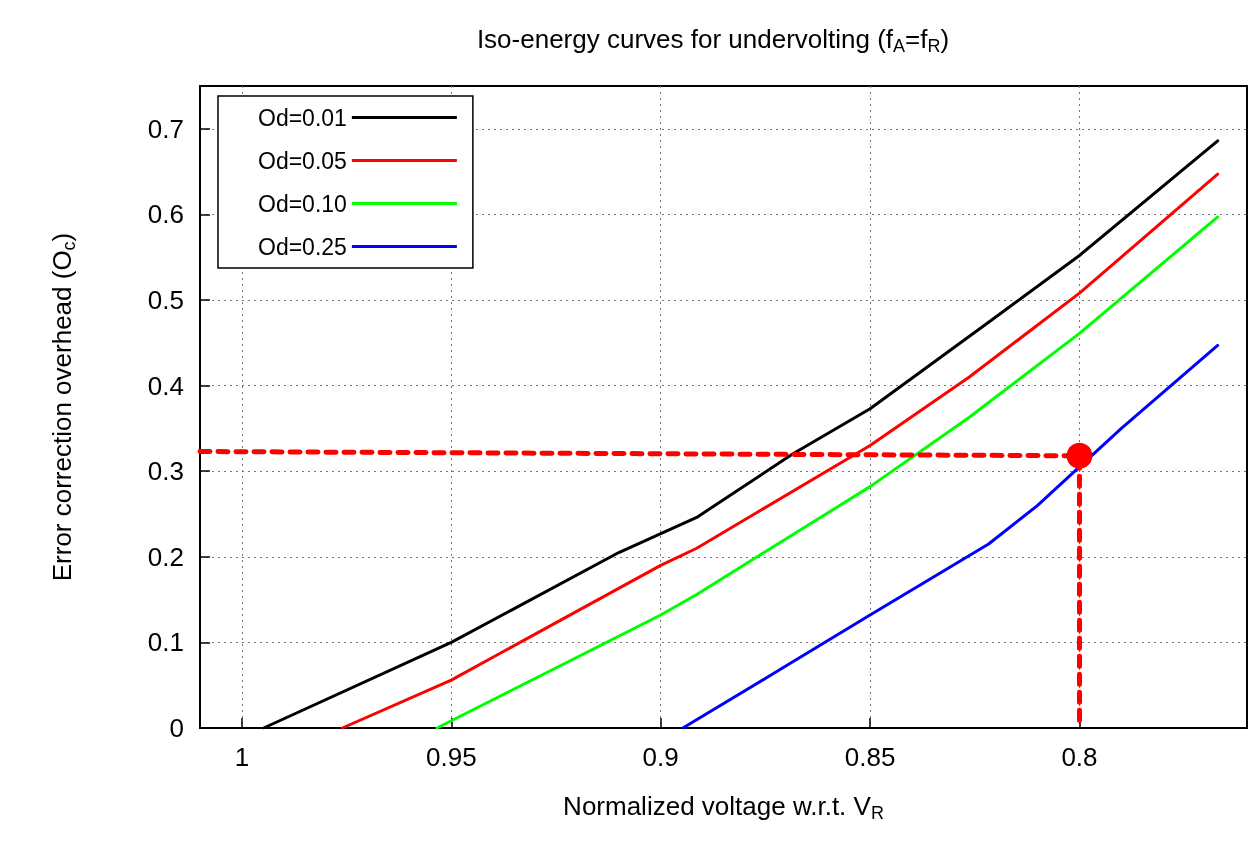  What do you see at coordinates (176, 728) in the screenshot?
I see `y-tick-label: 0` at bounding box center [176, 728].